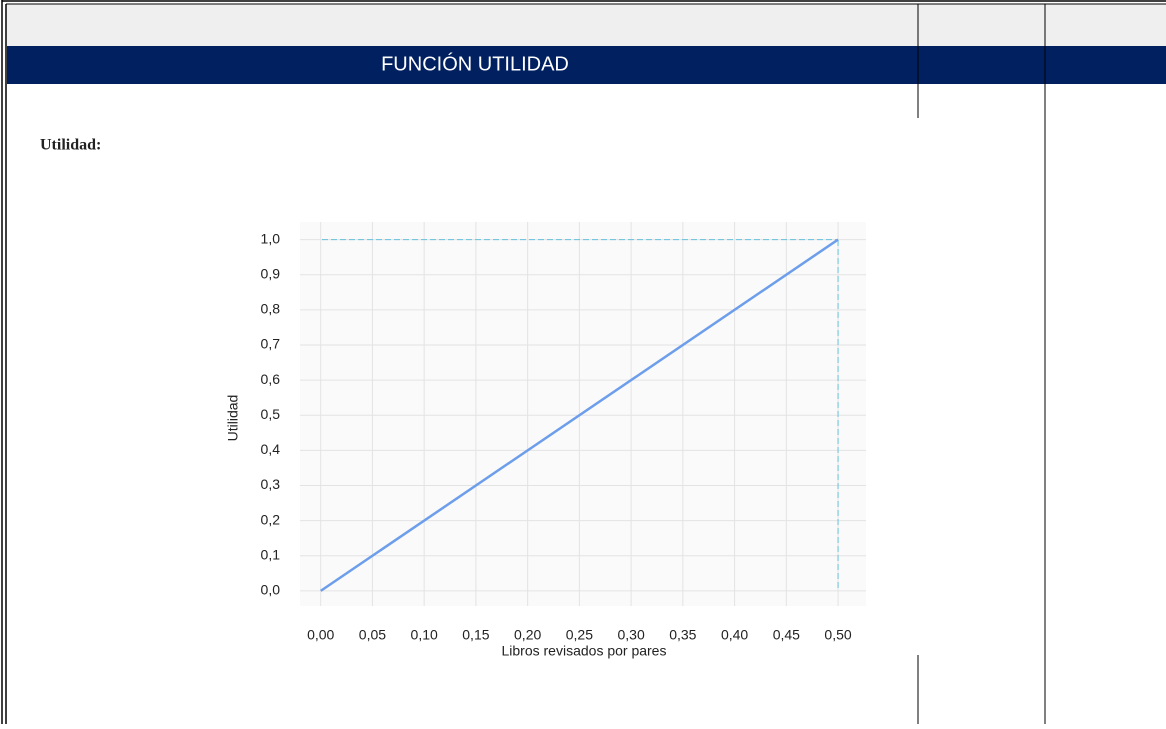 The image size is (1166, 729). What do you see at coordinates (527, 635) in the screenshot?
I see `x-tick-label: 0,20` at bounding box center [527, 635].